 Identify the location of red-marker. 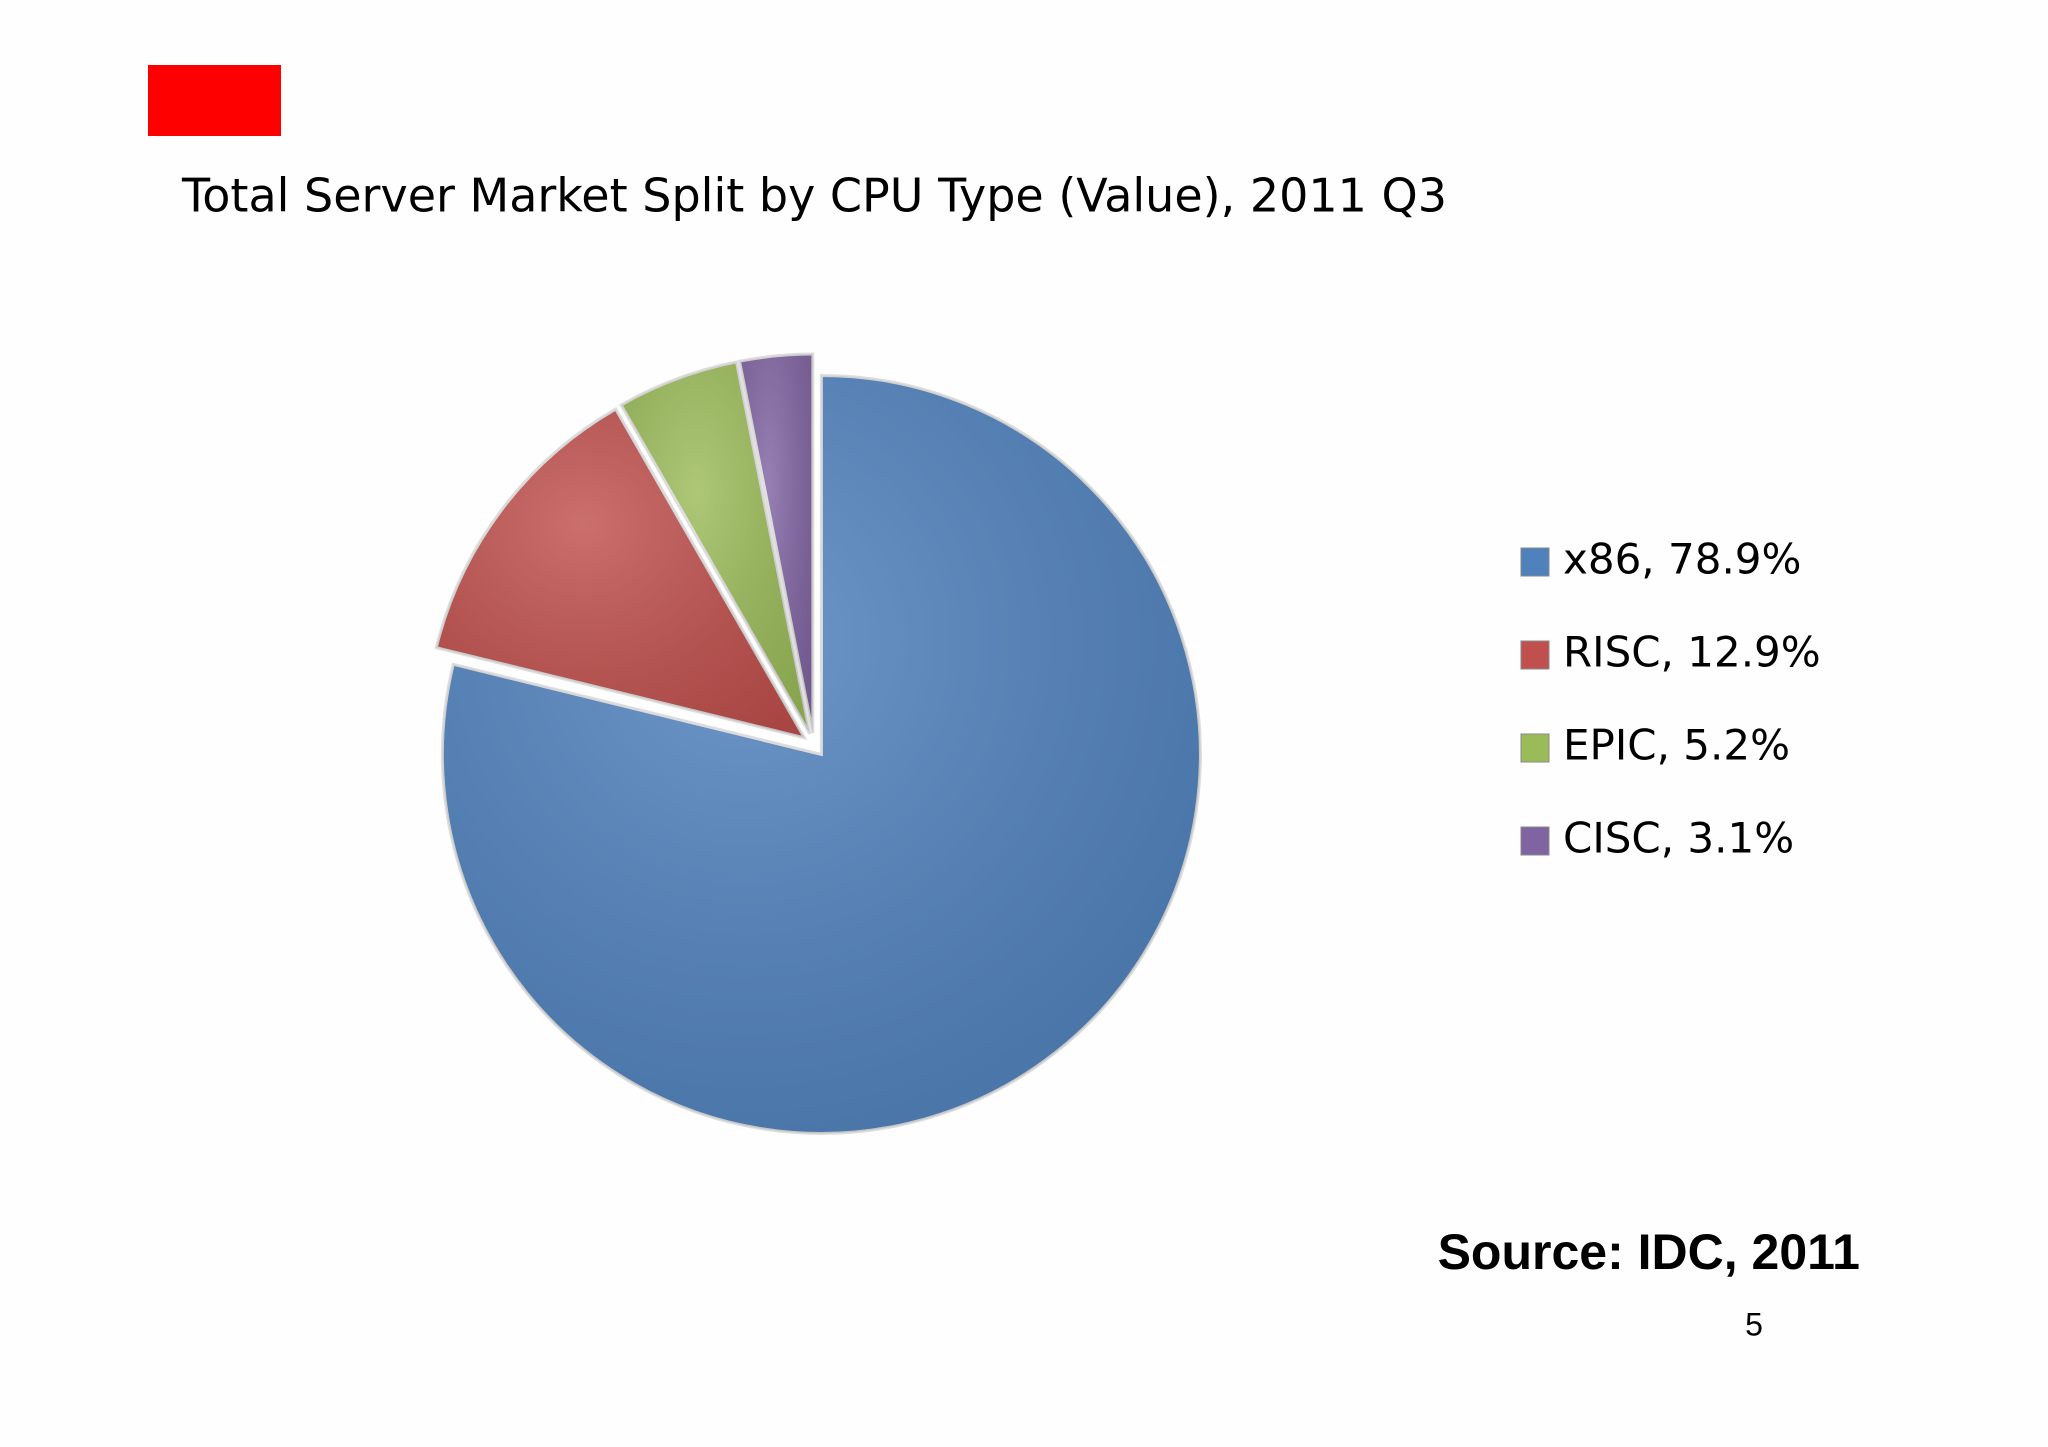
(214, 100).